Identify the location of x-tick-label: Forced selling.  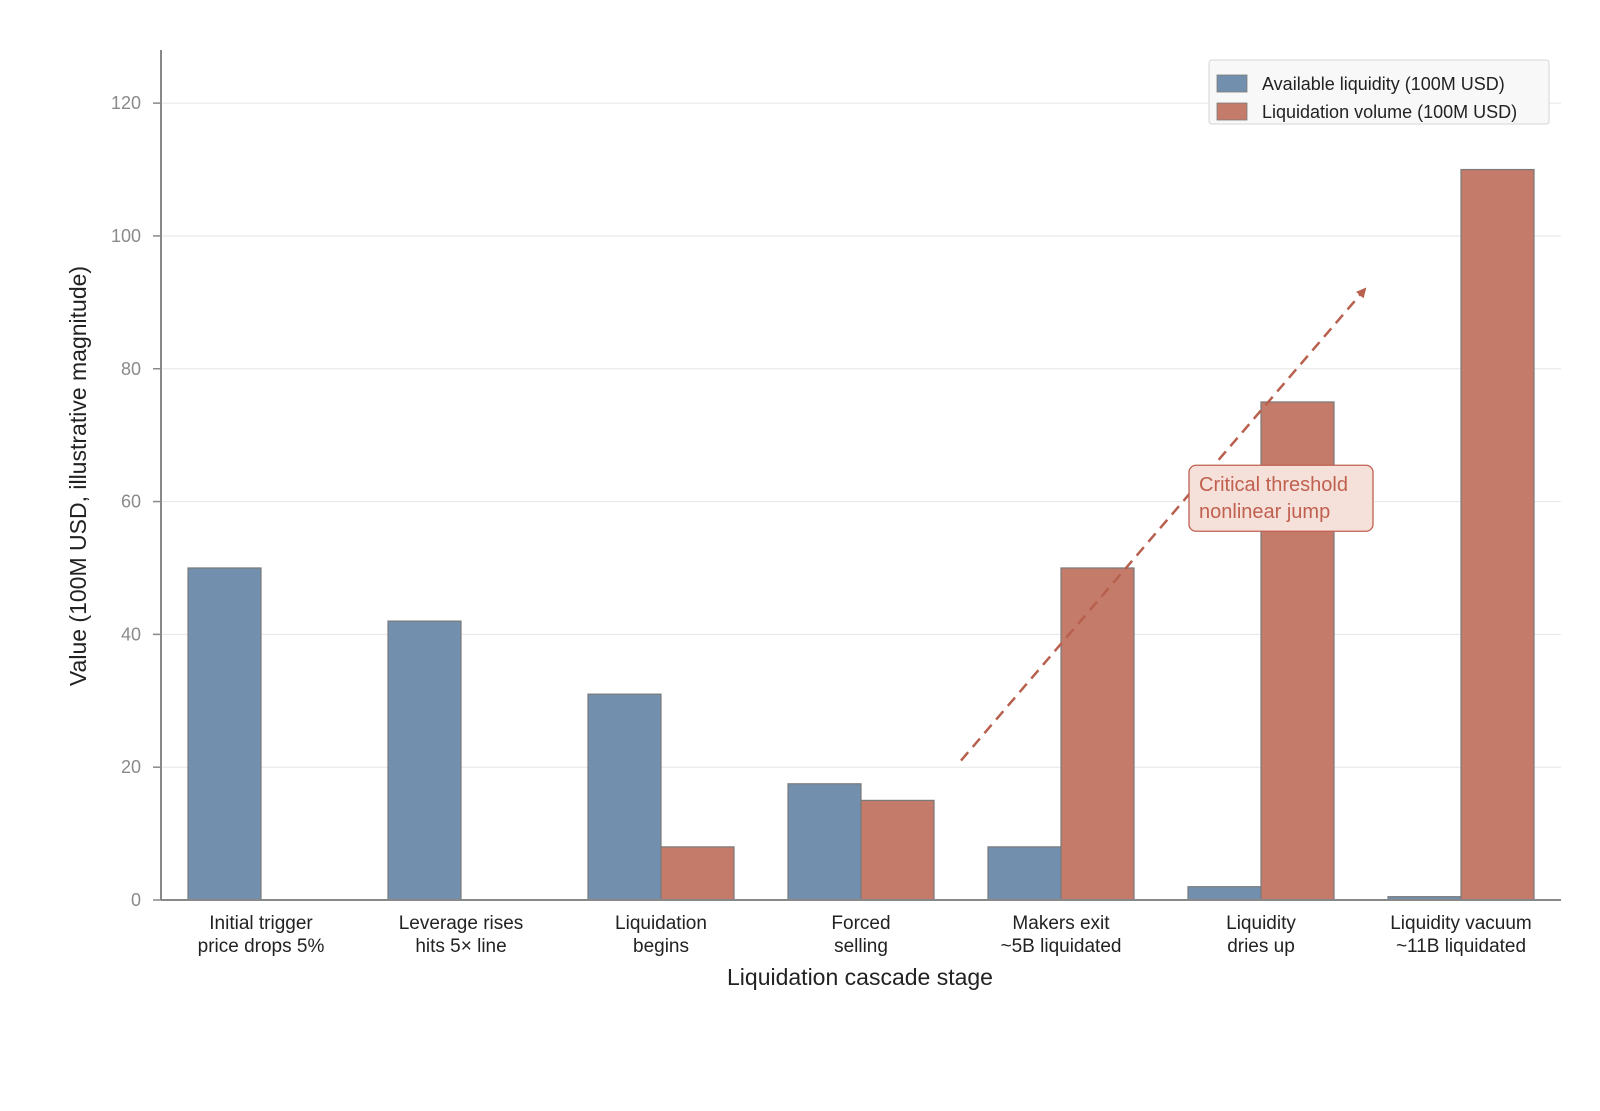
(860, 935).